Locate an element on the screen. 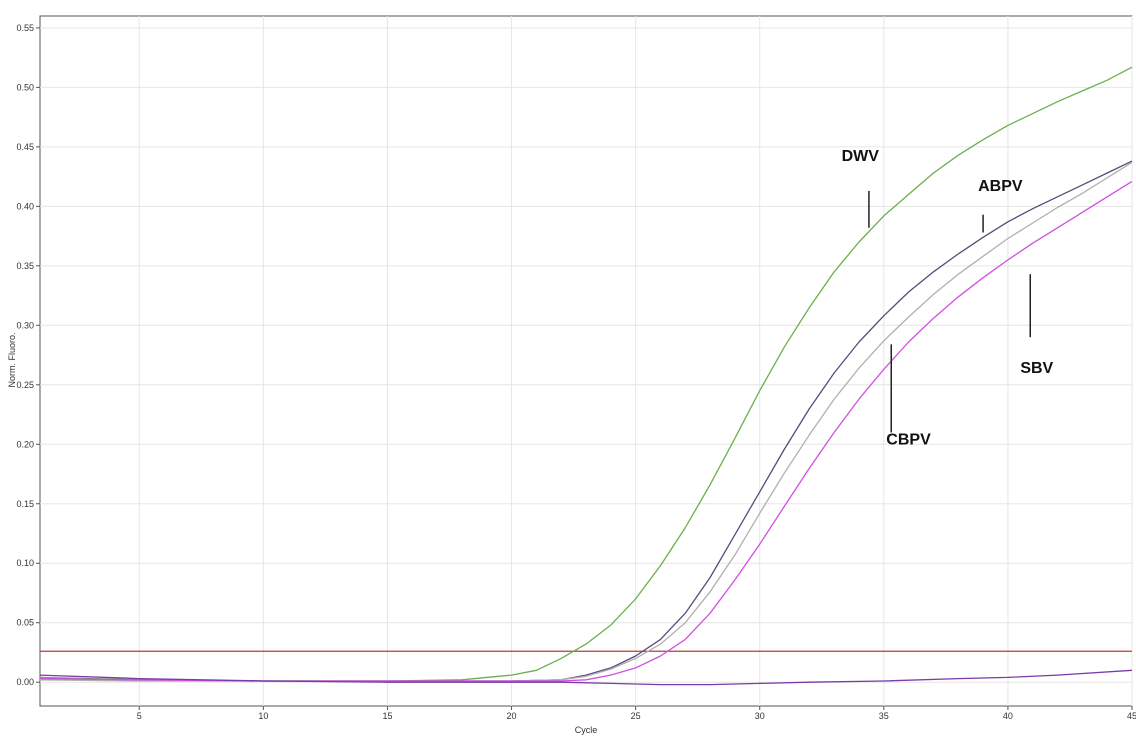  y-tick-label: 0.05 is located at coordinates (25, 623).